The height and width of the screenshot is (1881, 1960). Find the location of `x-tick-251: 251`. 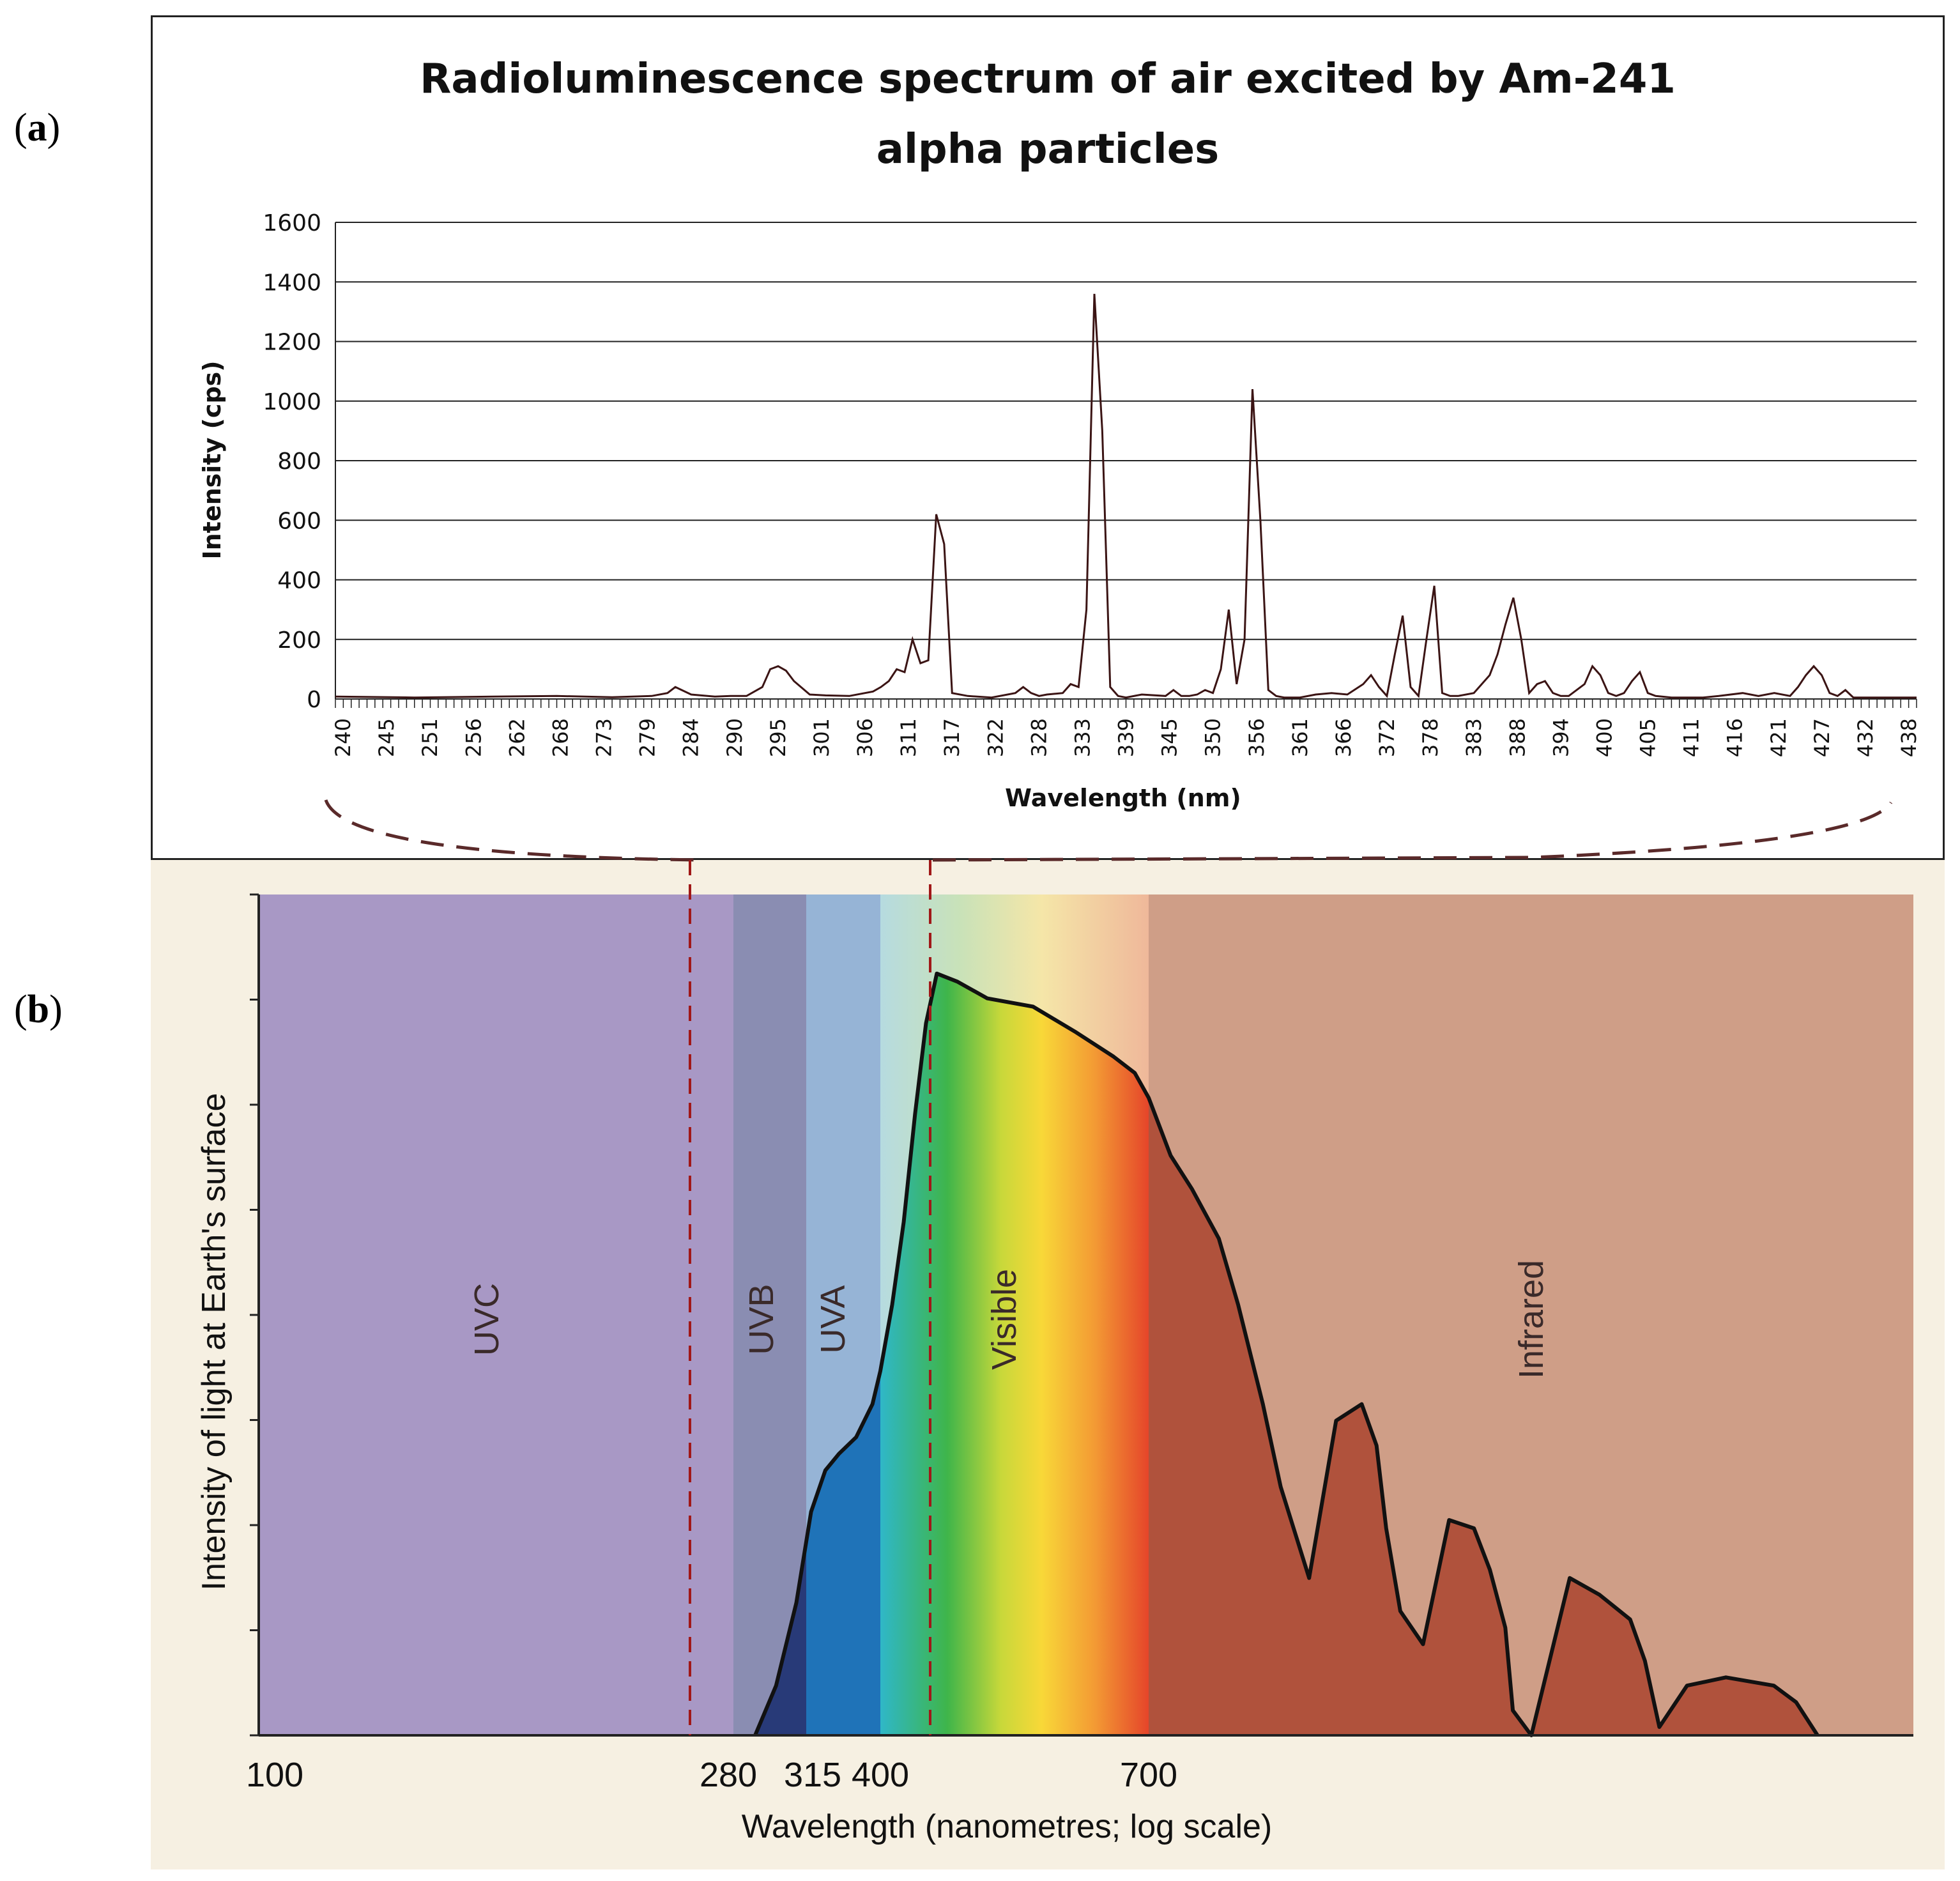

x-tick-251: 251 is located at coordinates (430, 737).